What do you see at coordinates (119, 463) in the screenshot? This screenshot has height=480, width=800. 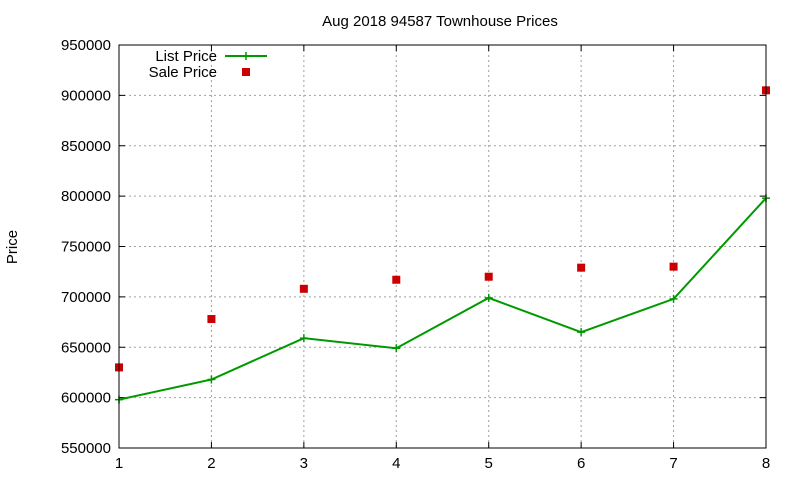 I see `x-tick-label: 1` at bounding box center [119, 463].